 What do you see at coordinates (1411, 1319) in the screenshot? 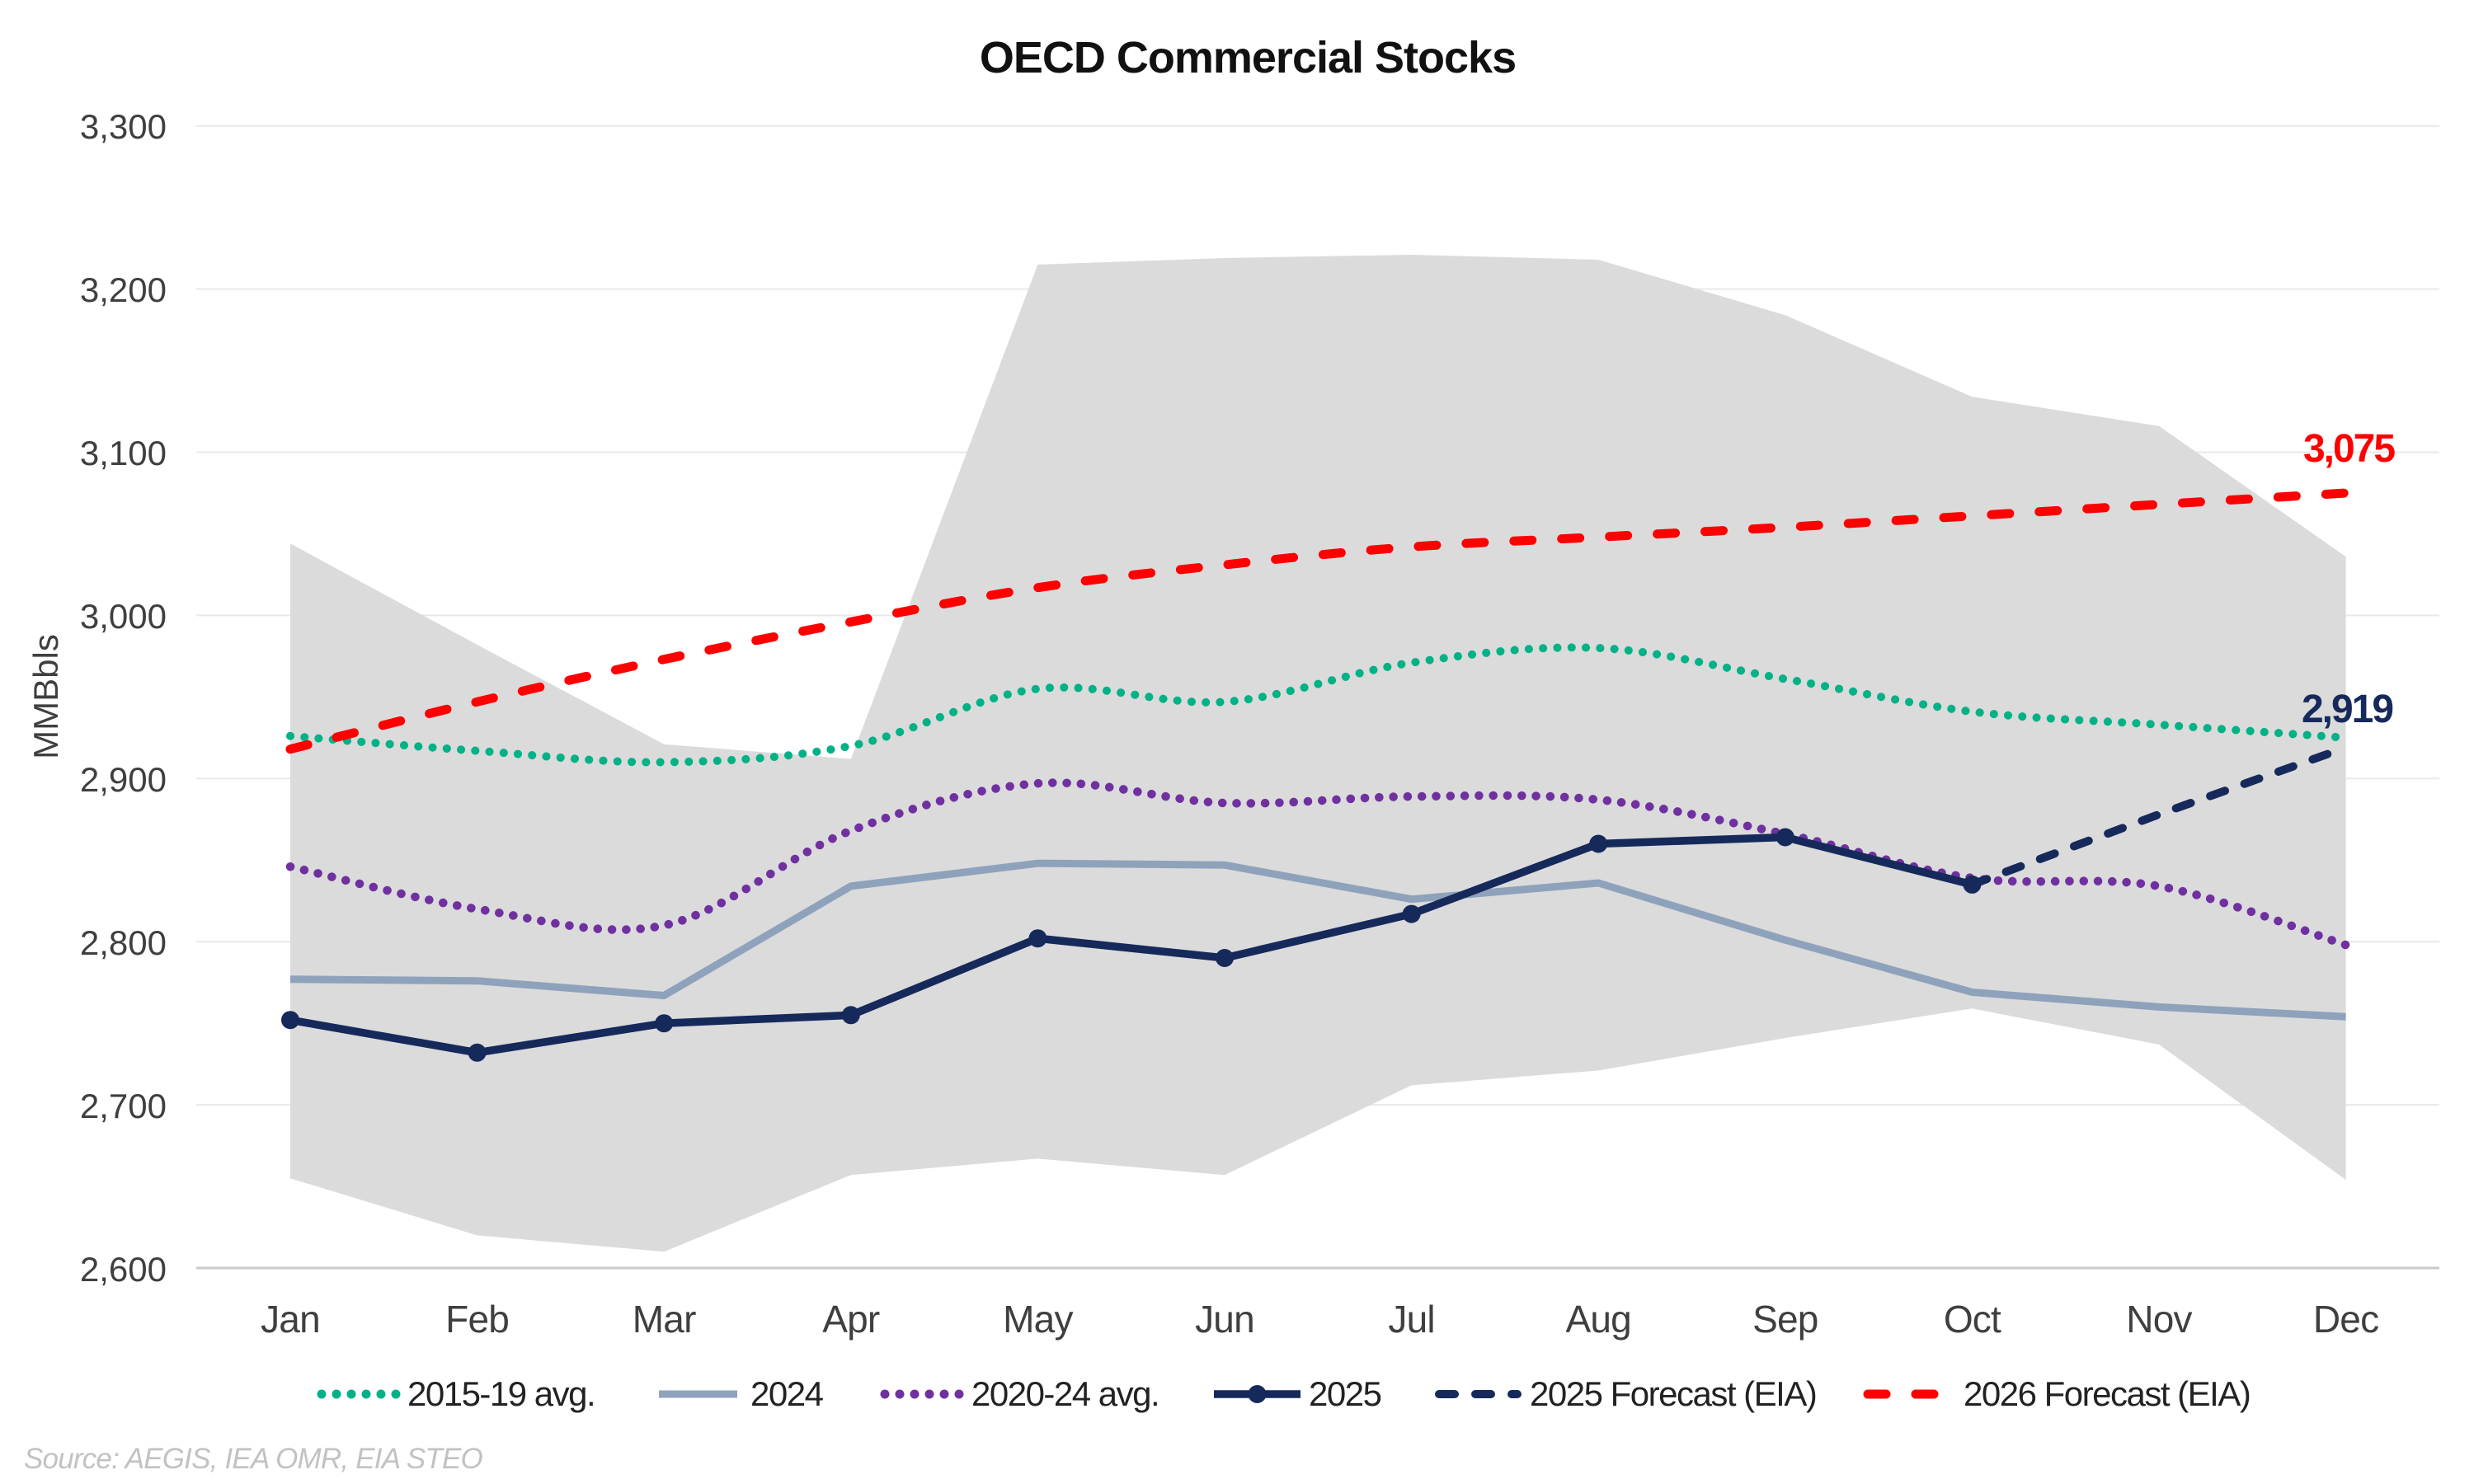
I see `svg-text: Jul` at bounding box center [1411, 1319].